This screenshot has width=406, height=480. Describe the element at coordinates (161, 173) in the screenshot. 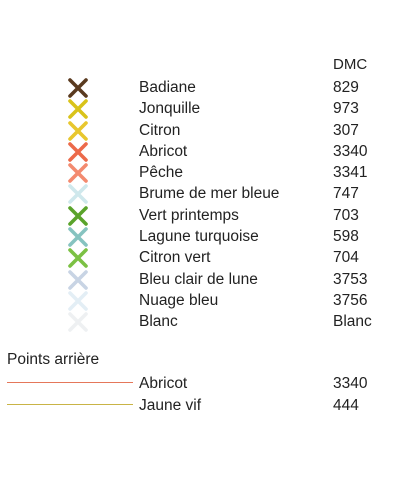

I see `stitch-name: Pêche` at that location.